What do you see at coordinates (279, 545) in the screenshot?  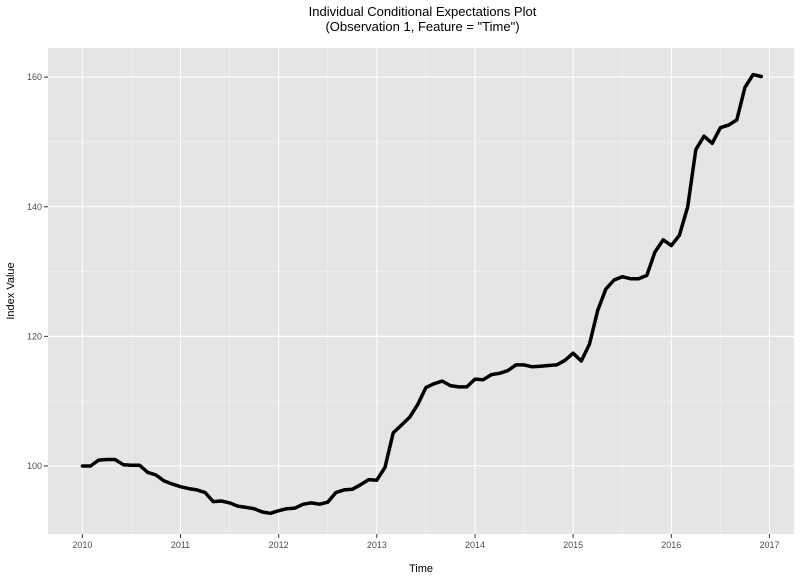 I see `x-tick-label: 2012` at bounding box center [279, 545].